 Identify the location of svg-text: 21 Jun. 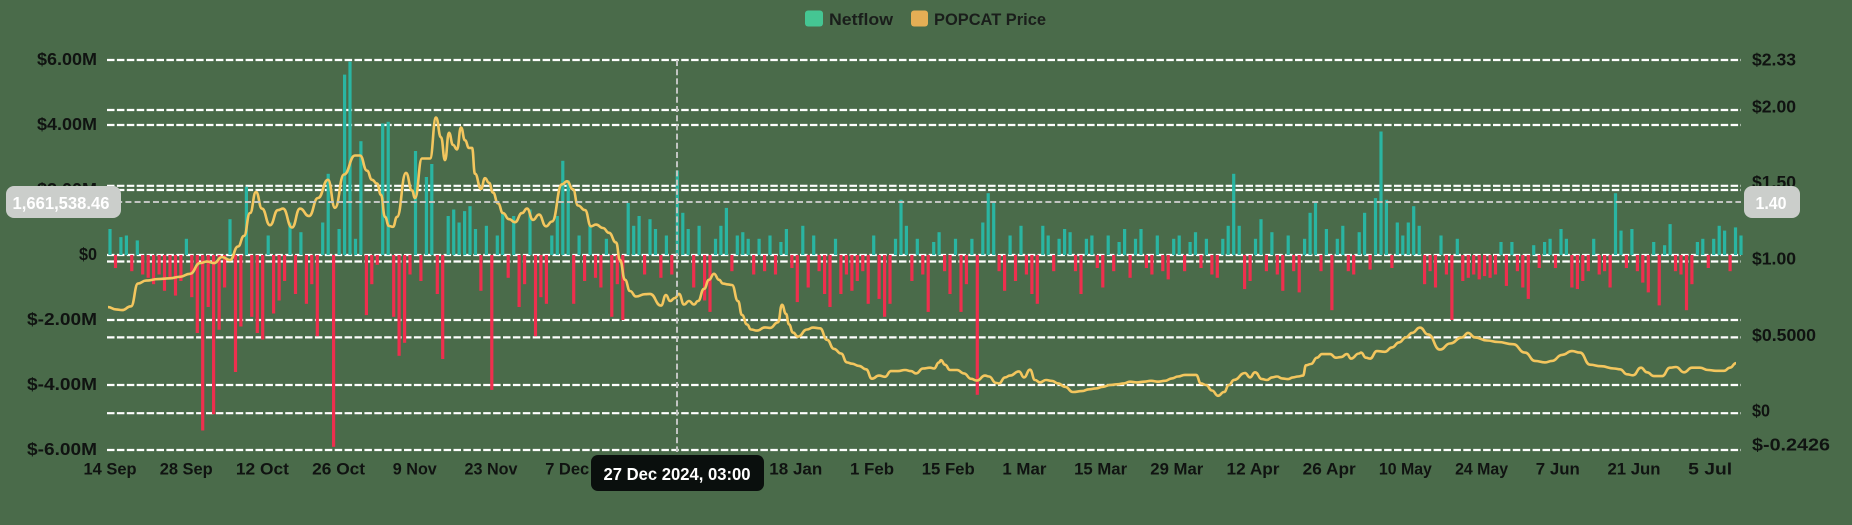
(1634, 469).